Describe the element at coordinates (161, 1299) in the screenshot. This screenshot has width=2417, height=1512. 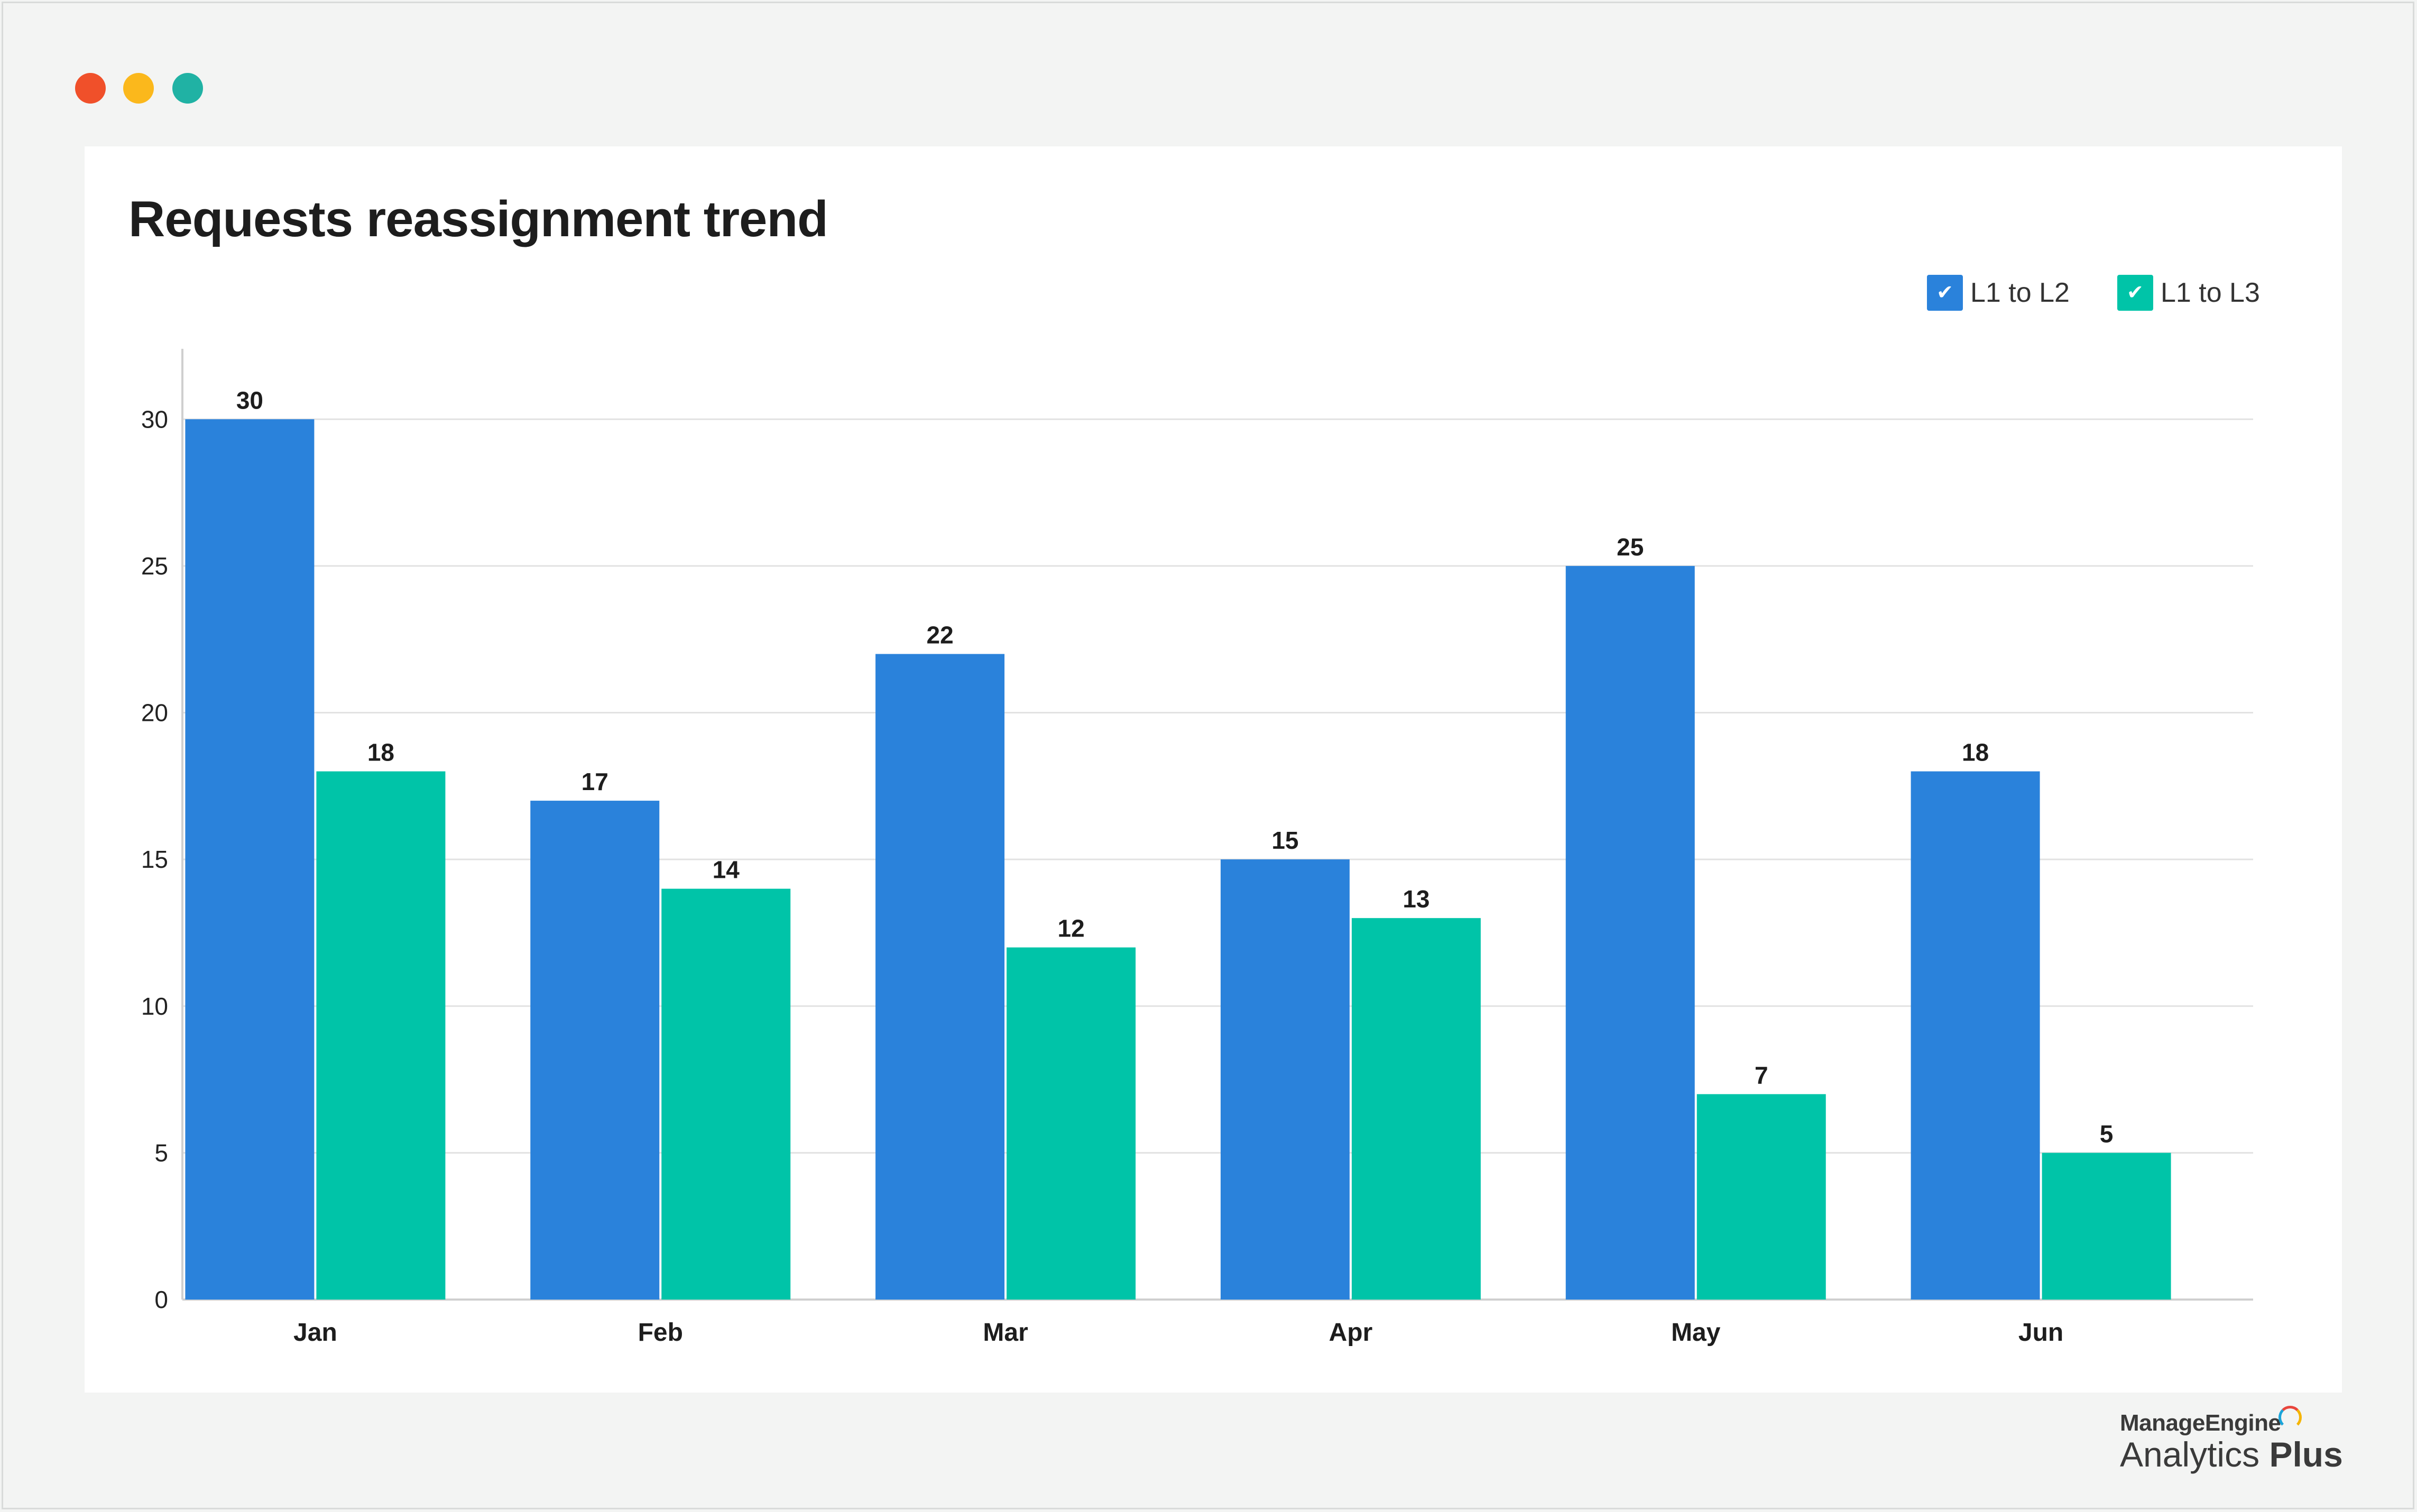
I see `y-tick-label: 0` at that location.